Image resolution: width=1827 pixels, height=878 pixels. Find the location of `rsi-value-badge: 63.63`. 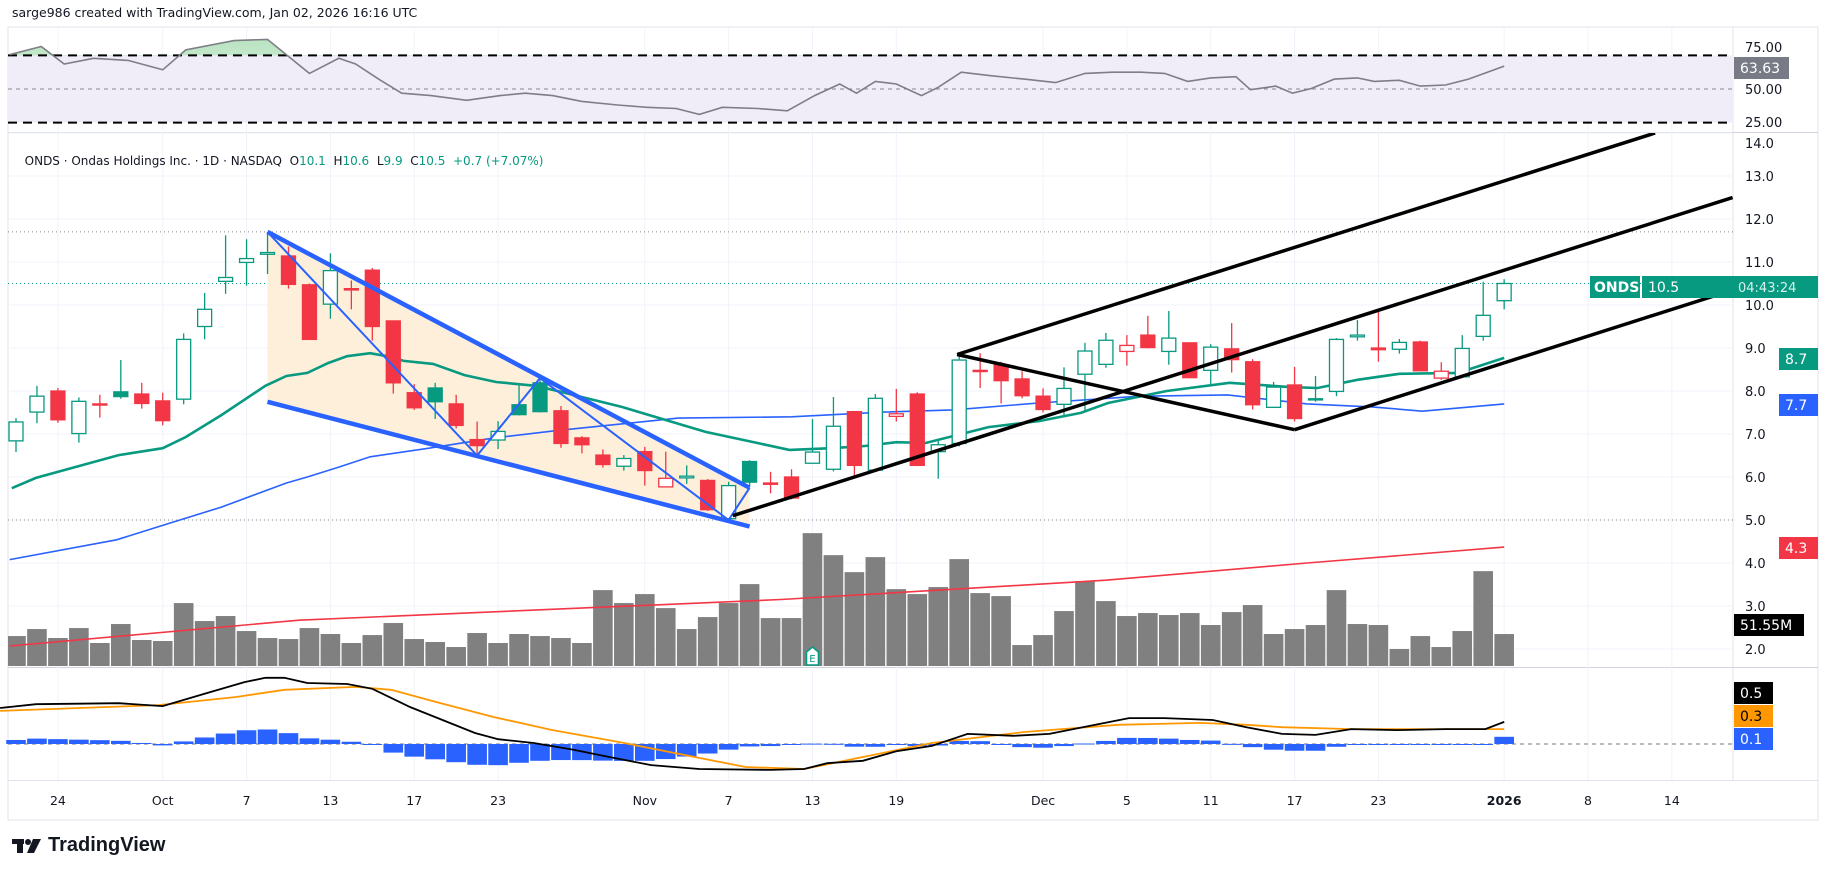

rsi-value-badge: 63.63 is located at coordinates (1761, 68).